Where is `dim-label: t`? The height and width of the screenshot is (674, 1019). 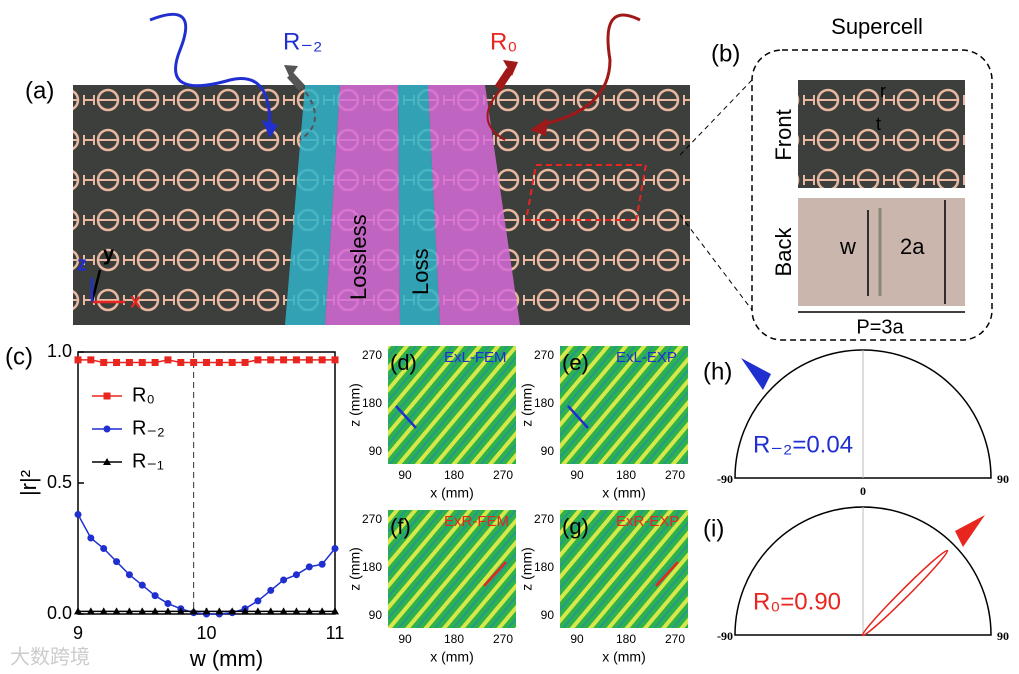
dim-label: t is located at coordinates (878, 124).